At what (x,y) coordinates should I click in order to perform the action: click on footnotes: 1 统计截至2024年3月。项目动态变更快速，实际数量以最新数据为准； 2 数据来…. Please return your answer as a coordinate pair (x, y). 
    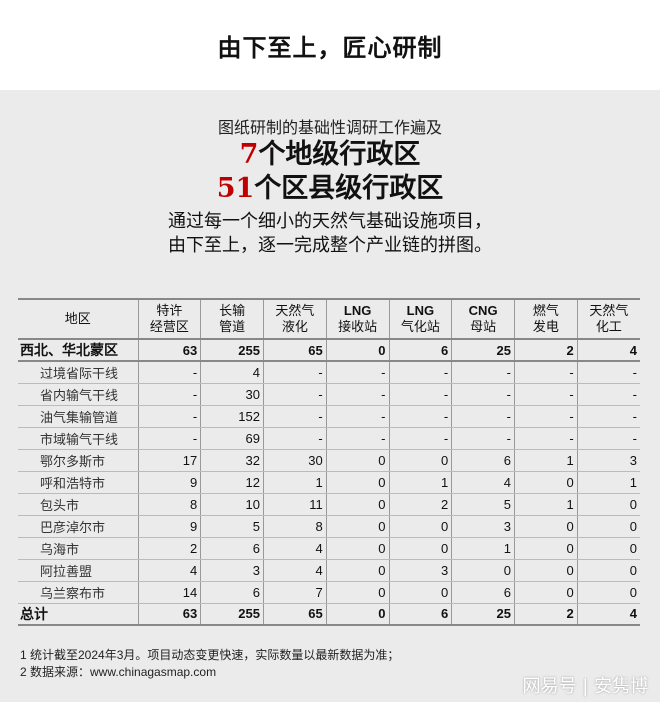
    Looking at the image, I should click on (209, 664).